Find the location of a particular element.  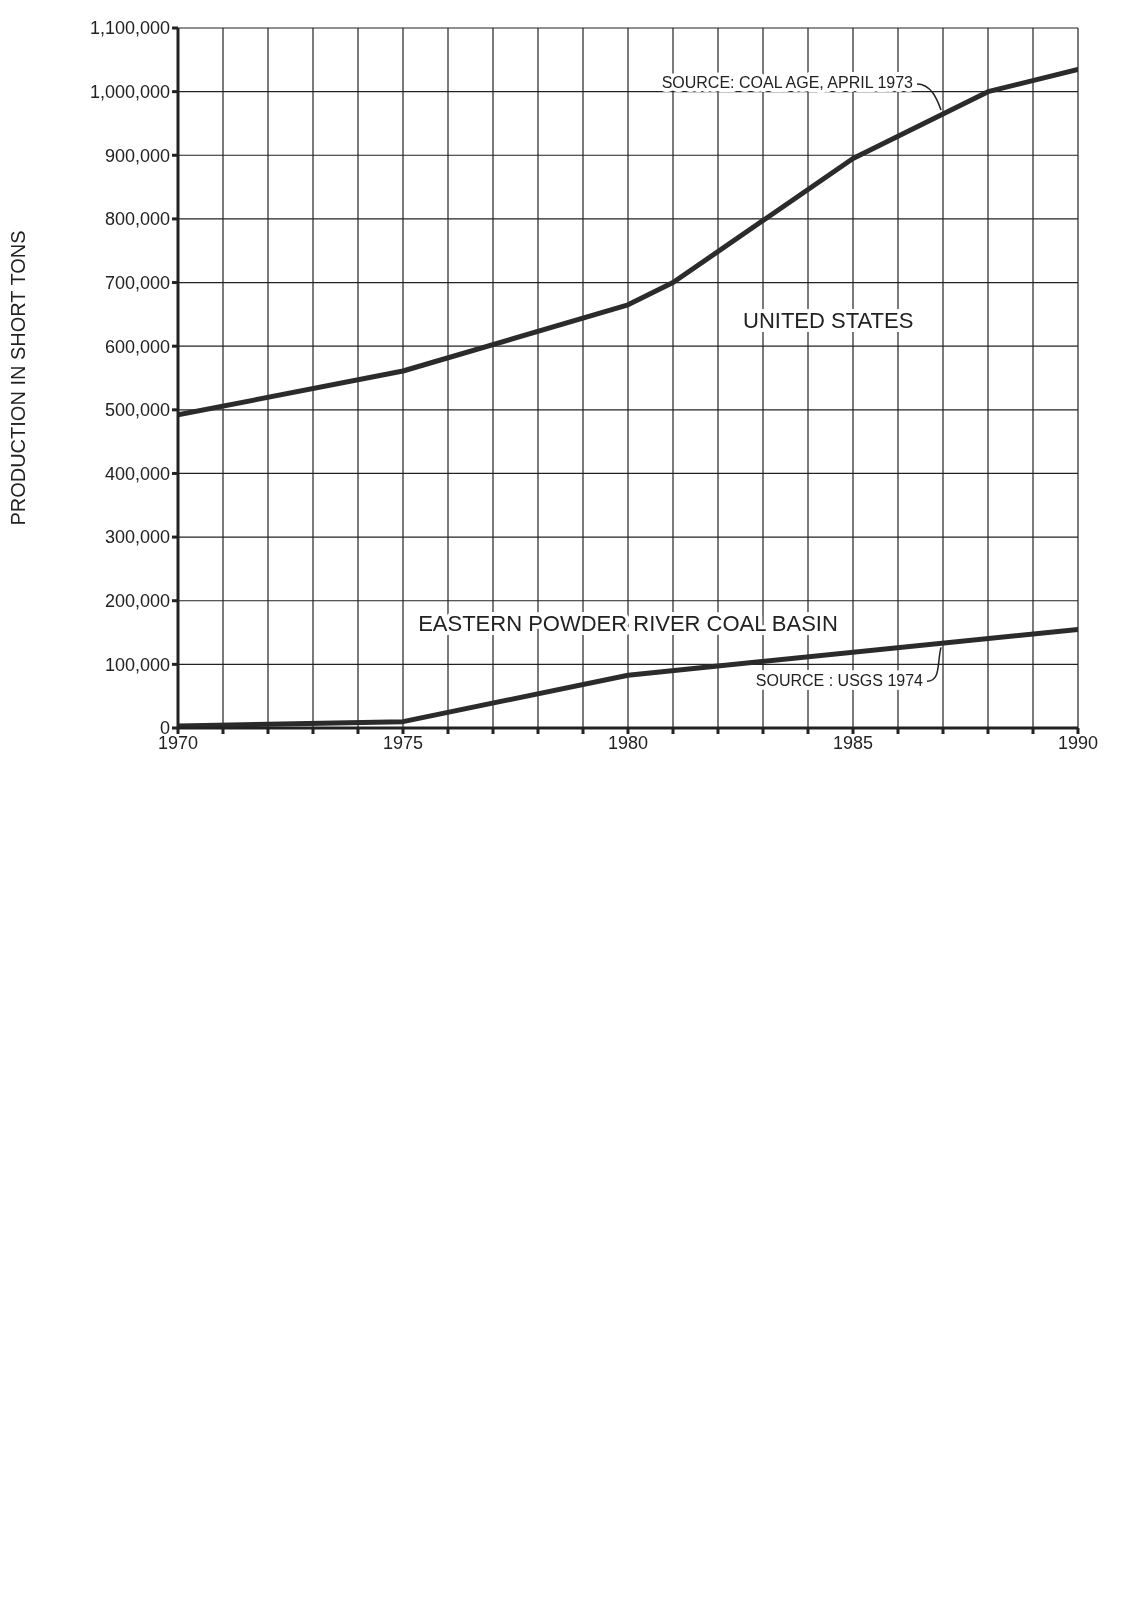

x-tick-label: 1975 is located at coordinates (403, 742).